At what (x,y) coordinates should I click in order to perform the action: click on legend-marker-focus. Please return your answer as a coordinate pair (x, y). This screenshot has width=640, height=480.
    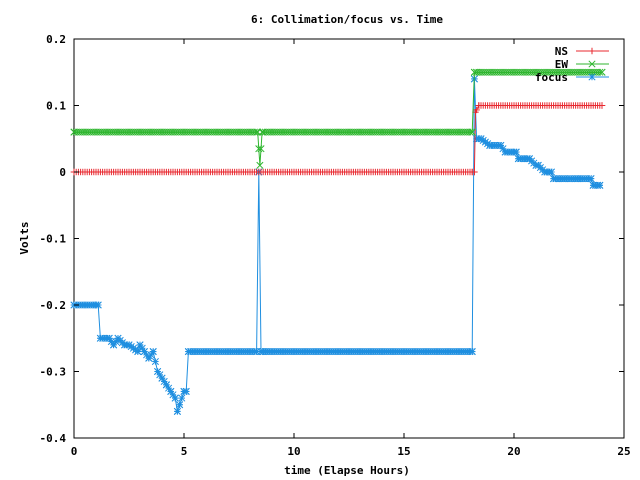
    Looking at the image, I should click on (592, 77).